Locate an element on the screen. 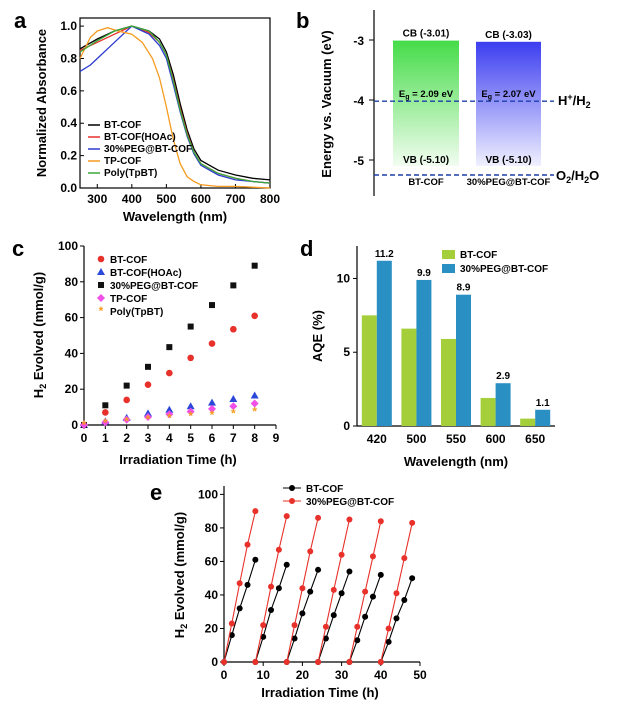 The height and width of the screenshot is (706, 619). a-xtick-label: 400 is located at coordinates (132, 199).